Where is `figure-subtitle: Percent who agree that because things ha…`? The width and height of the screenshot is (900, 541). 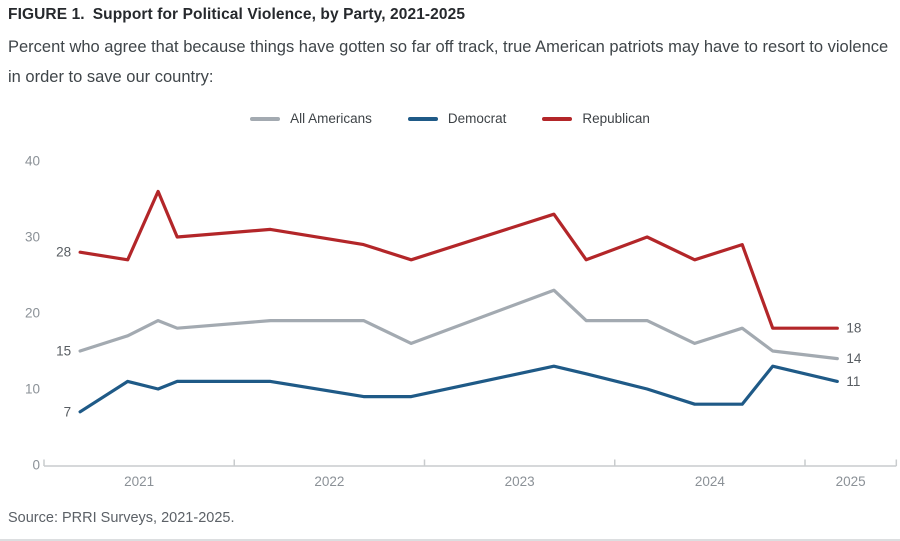
figure-subtitle: Percent who agree that because things ha… is located at coordinates (448, 62).